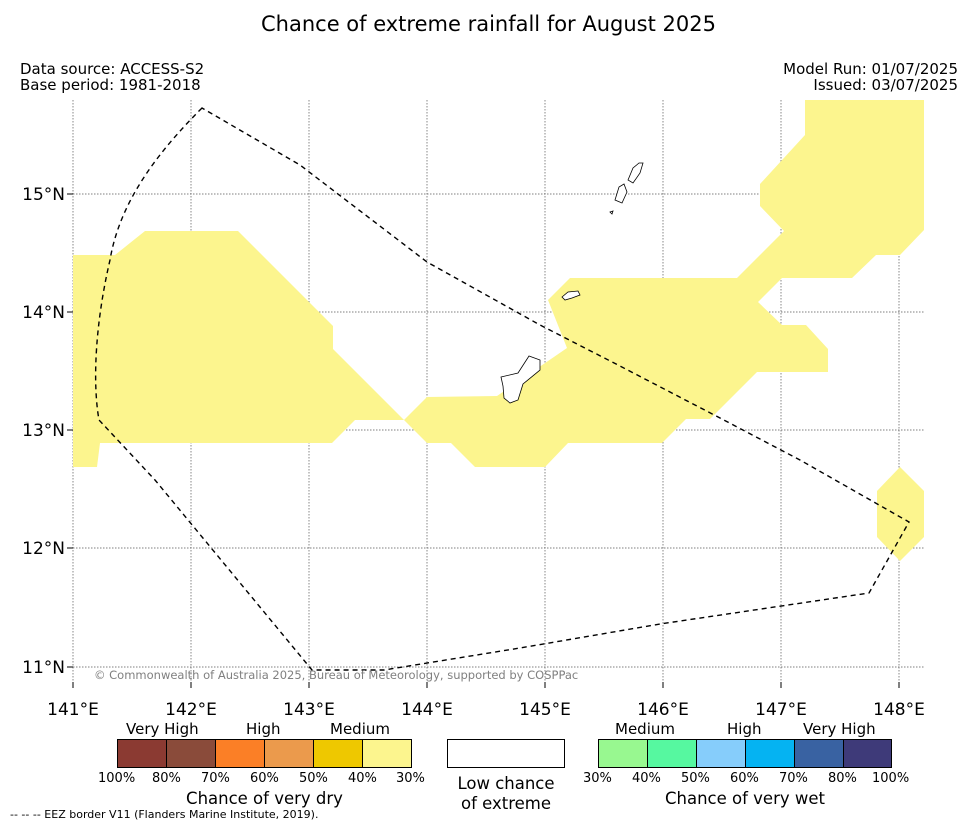 Image resolution: width=977 pixels, height=827 pixels. I want to click on model-run-block: Model Run: 01/07/2025 Issued: 03/07/2025, so click(870, 77).